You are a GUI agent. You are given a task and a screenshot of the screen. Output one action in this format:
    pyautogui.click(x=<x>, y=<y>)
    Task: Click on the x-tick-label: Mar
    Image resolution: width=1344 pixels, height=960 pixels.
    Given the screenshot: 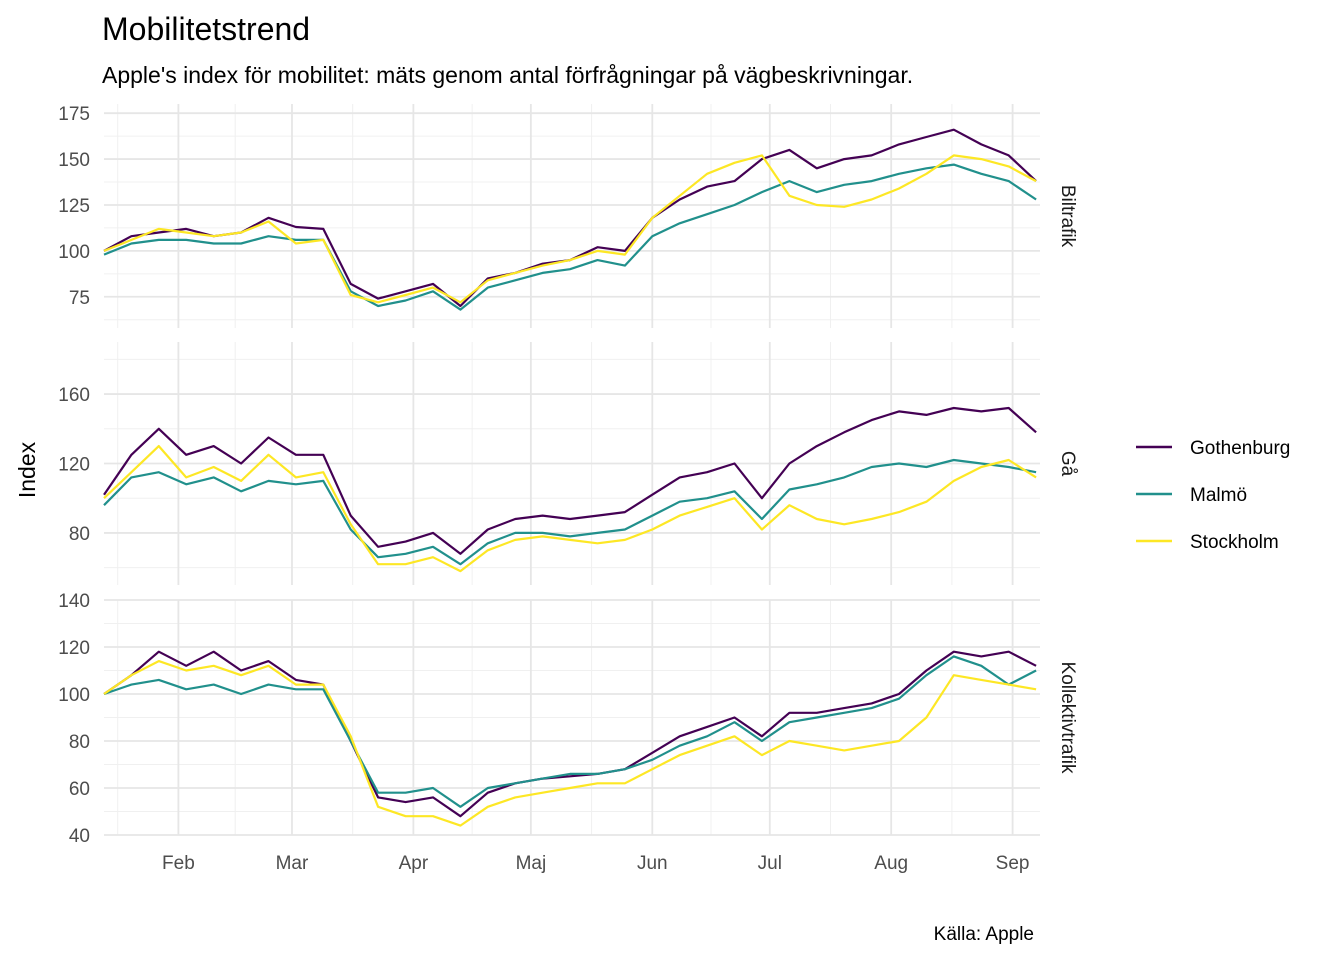 What is the action you would take?
    pyautogui.click(x=292, y=863)
    